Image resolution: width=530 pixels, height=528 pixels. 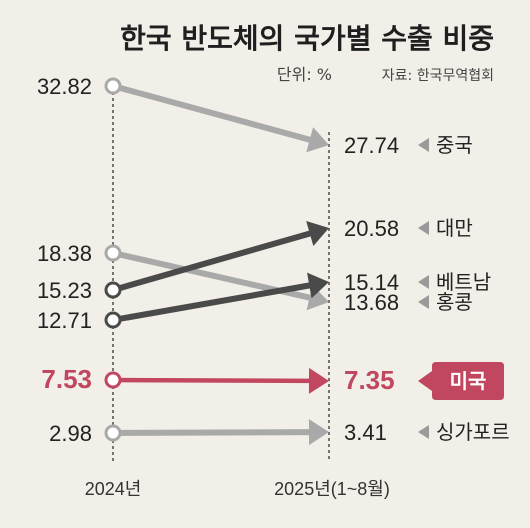 What do you see at coordinates (212, 113) in the screenshot?
I see `series-line-중국` at bounding box center [212, 113].